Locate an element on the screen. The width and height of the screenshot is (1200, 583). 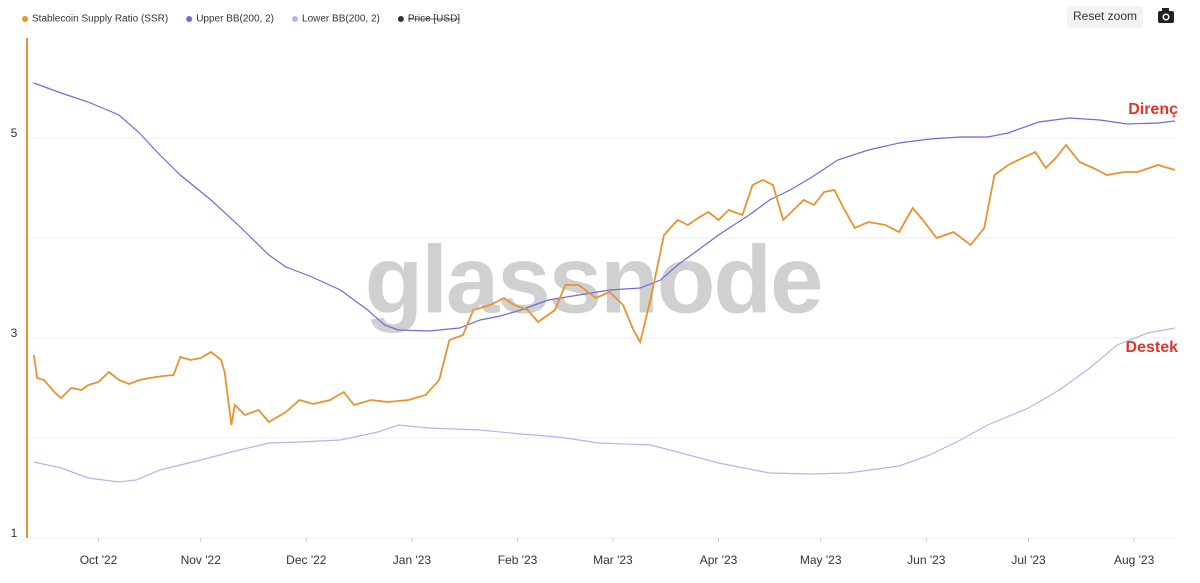
legend-label: Stablecoin Supply Ratio (SSR) is located at coordinates (100, 19).